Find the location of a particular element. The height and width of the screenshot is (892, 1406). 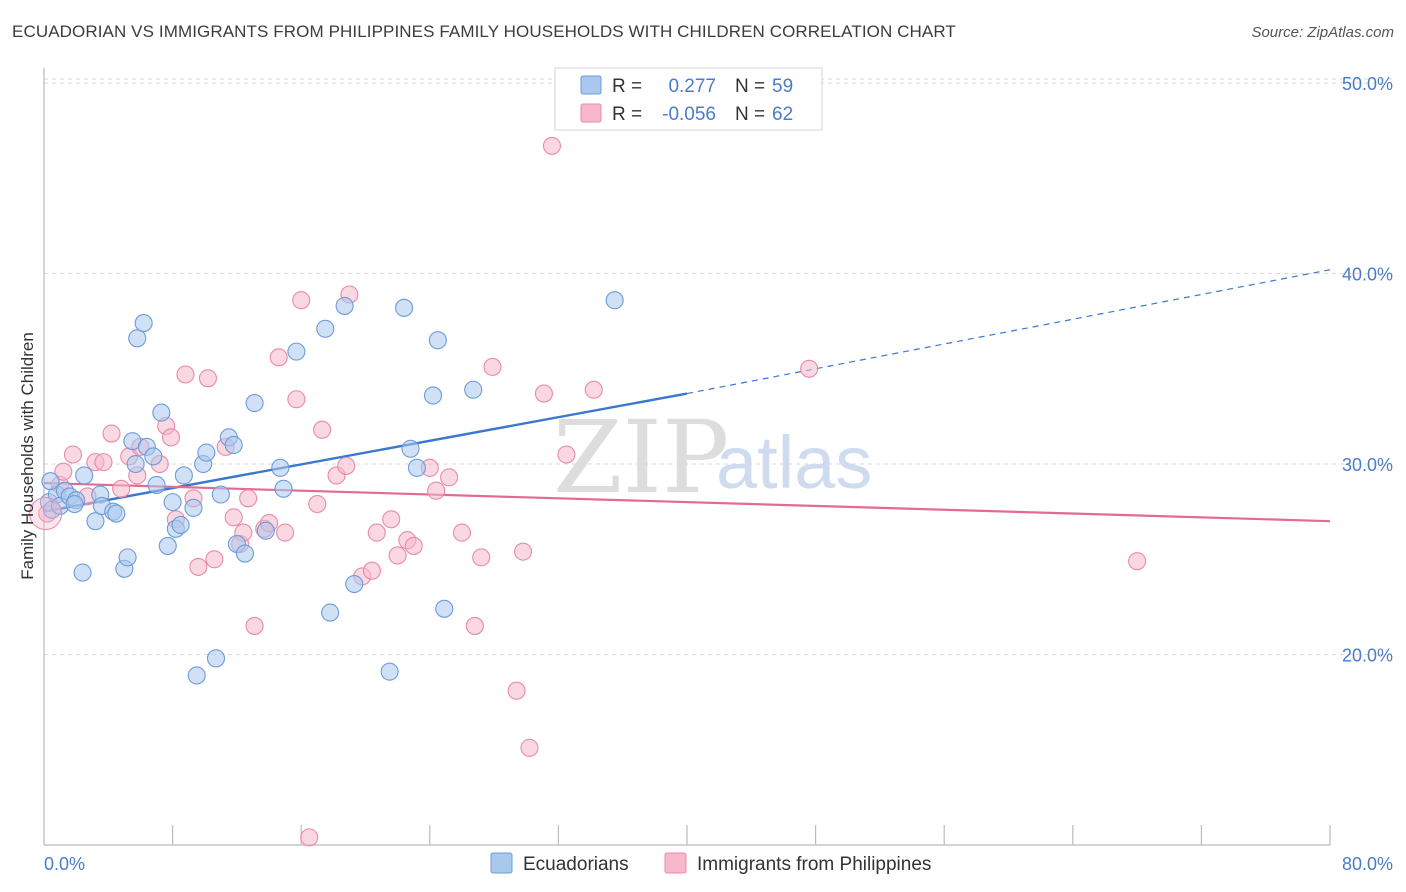

legend-n-value-1: 59 is located at coordinates (782, 86).